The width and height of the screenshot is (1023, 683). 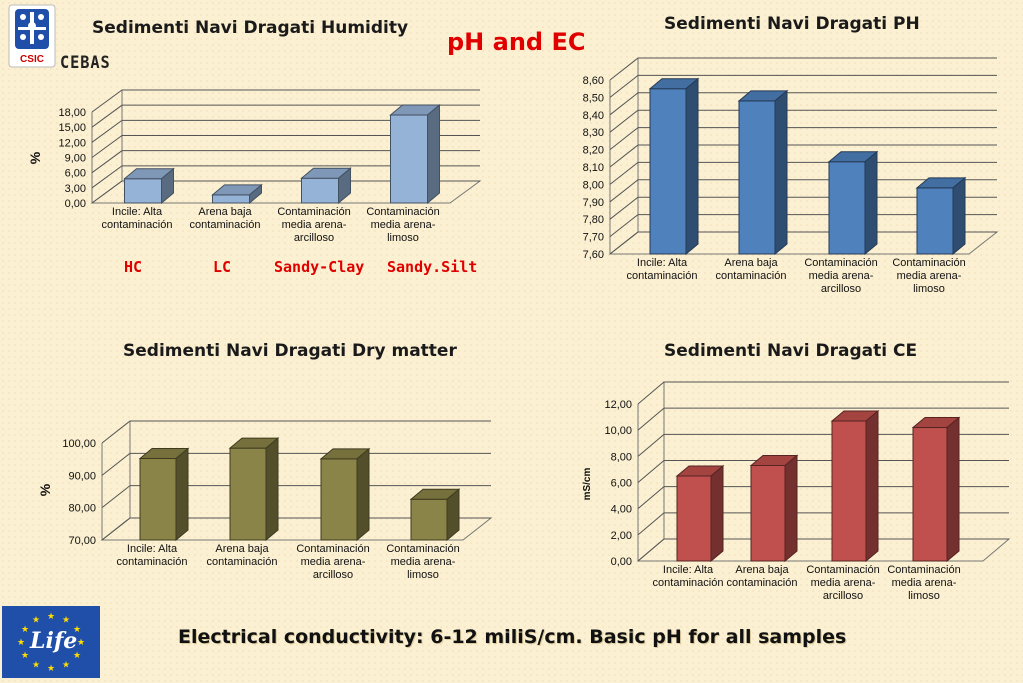 I want to click on humidity-tick-label: 0,00, so click(x=75, y=204).